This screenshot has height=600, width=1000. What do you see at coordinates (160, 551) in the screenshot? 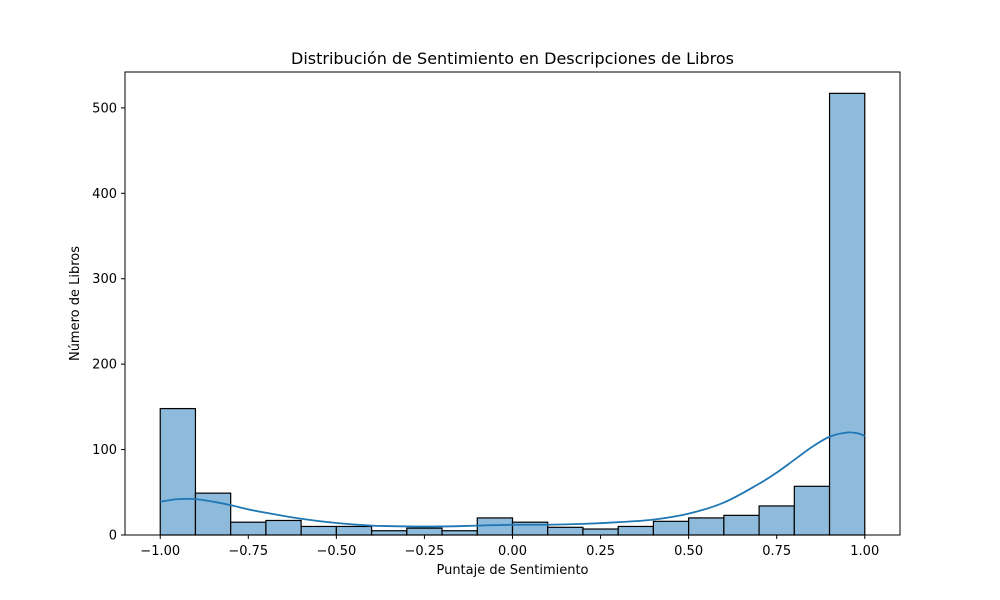
I see `x-tick-label: −1.00` at bounding box center [160, 551].